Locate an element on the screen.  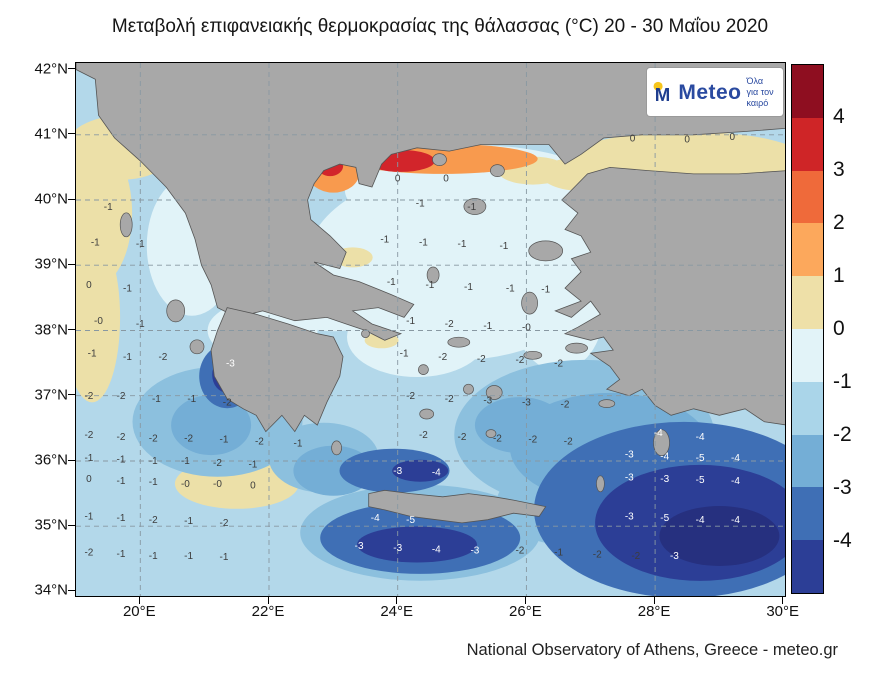
lon-axis-label: 24°E is located at coordinates (397, 611).